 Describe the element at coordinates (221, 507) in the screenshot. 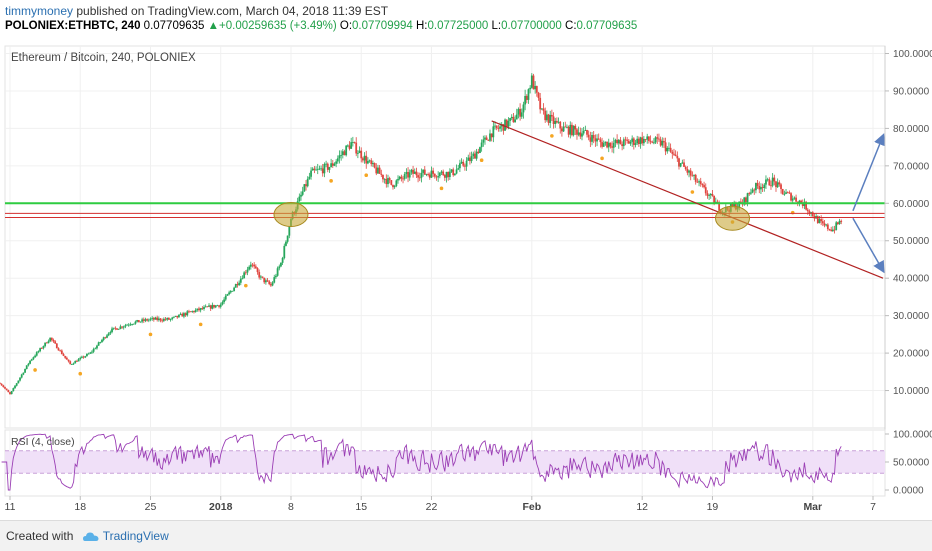

I see `time-tick-label: 2018` at that location.